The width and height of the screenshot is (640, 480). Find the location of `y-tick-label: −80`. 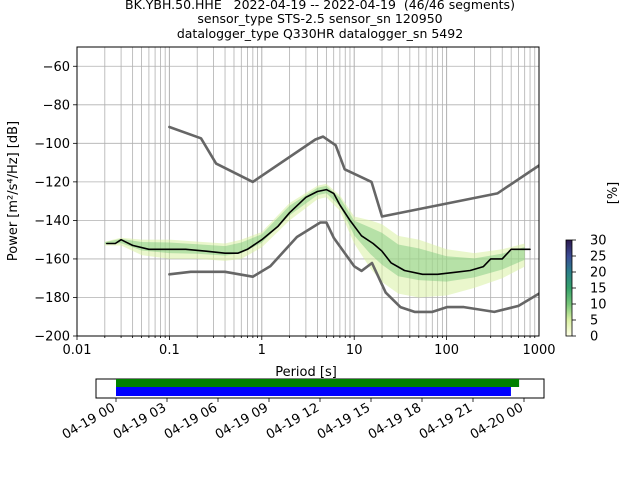

y-tick-label: −80 is located at coordinates (56, 105).